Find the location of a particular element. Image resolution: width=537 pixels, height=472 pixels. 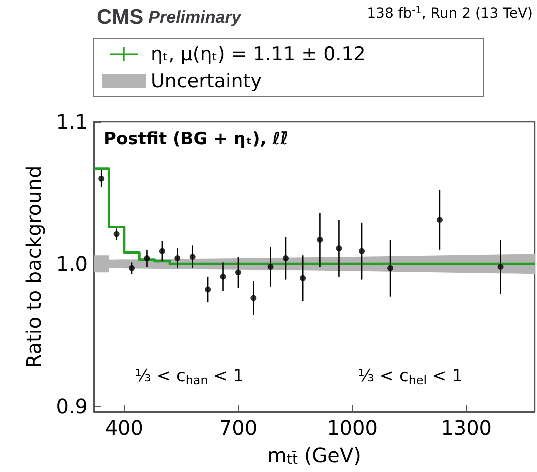

legend-label: Uncertainty is located at coordinates (206, 81).